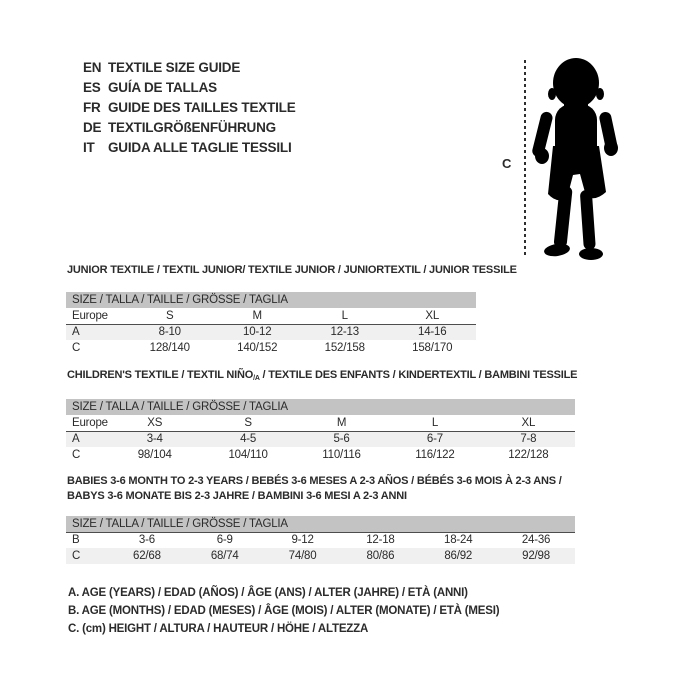  What do you see at coordinates (380, 556) in the screenshot?
I see `height-cell: 80/86` at bounding box center [380, 556].